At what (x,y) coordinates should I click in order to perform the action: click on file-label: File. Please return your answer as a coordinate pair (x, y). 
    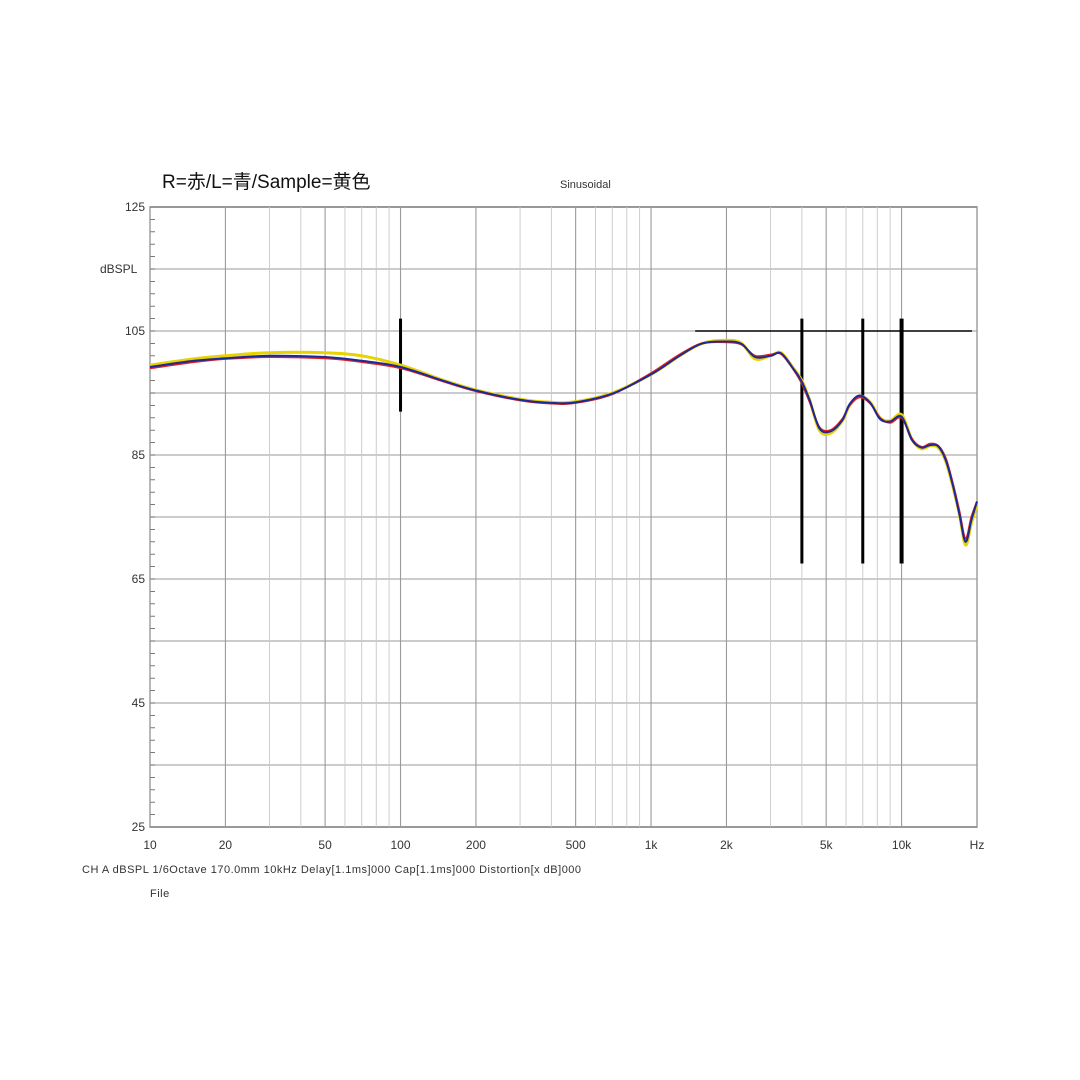
    Looking at the image, I should click on (160, 894).